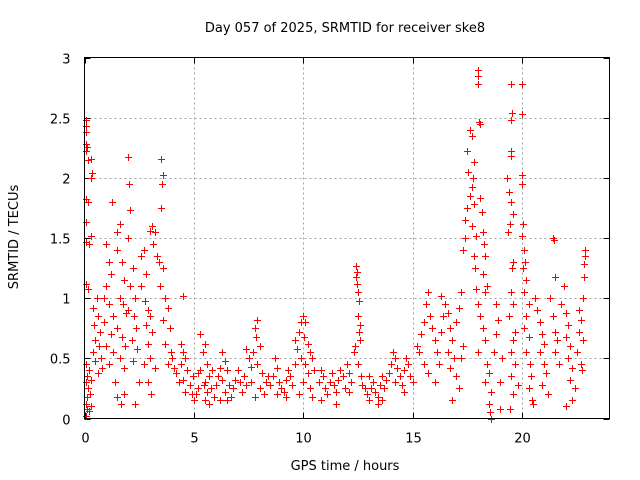 The image size is (640, 480). What do you see at coordinates (522, 439) in the screenshot?
I see `x-tick-label: 20` at bounding box center [522, 439].